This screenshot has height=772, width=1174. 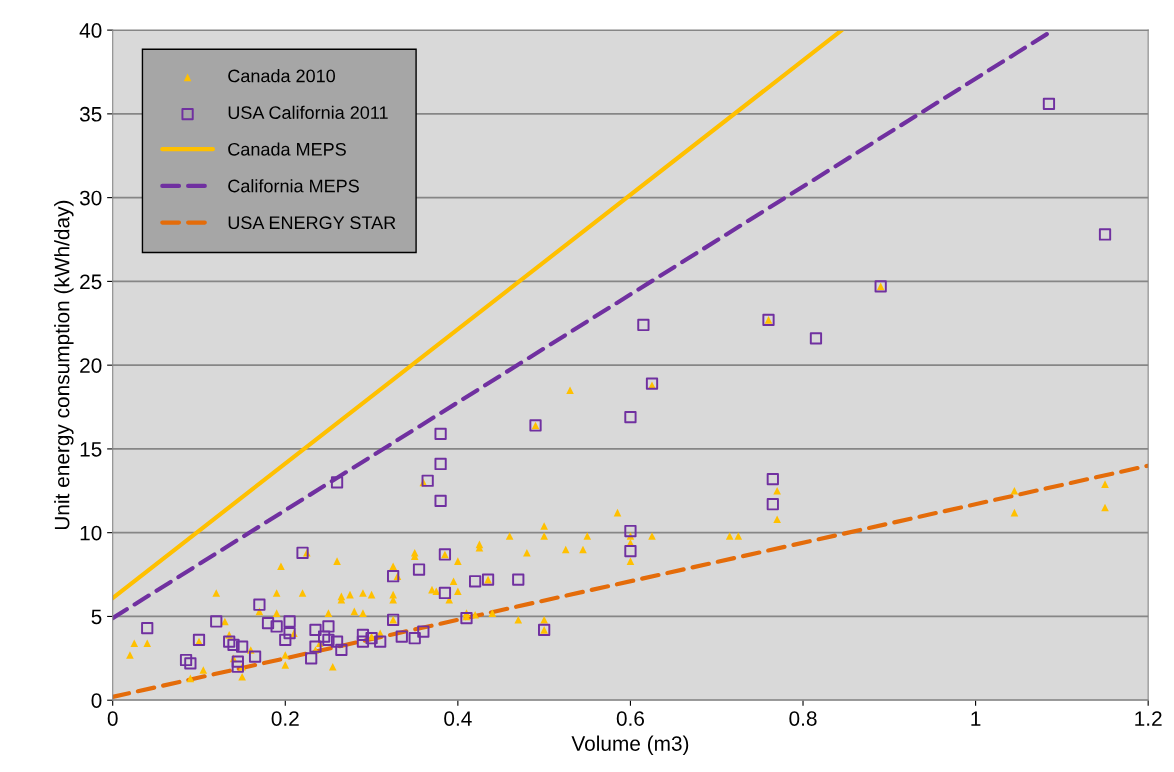 I want to click on y-tick-label: 35, so click(x=90, y=114).